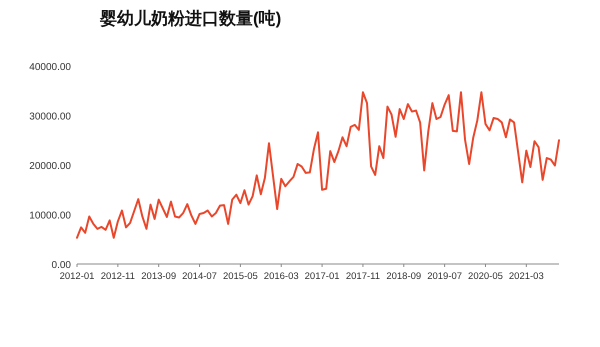  What do you see at coordinates (50, 67) in the screenshot?
I see `y-tick: 40000.00` at bounding box center [50, 67].